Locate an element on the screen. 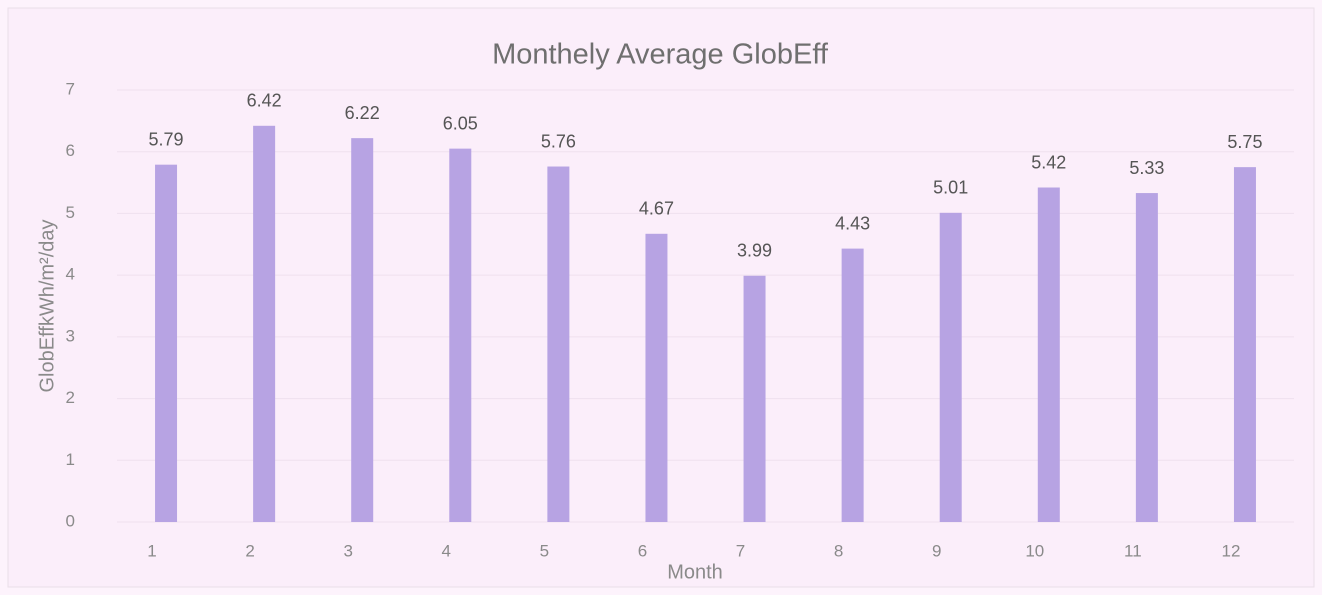 This screenshot has width=1322, height=595. chart-title: Monthely Average GlobEff is located at coordinates (660, 55).